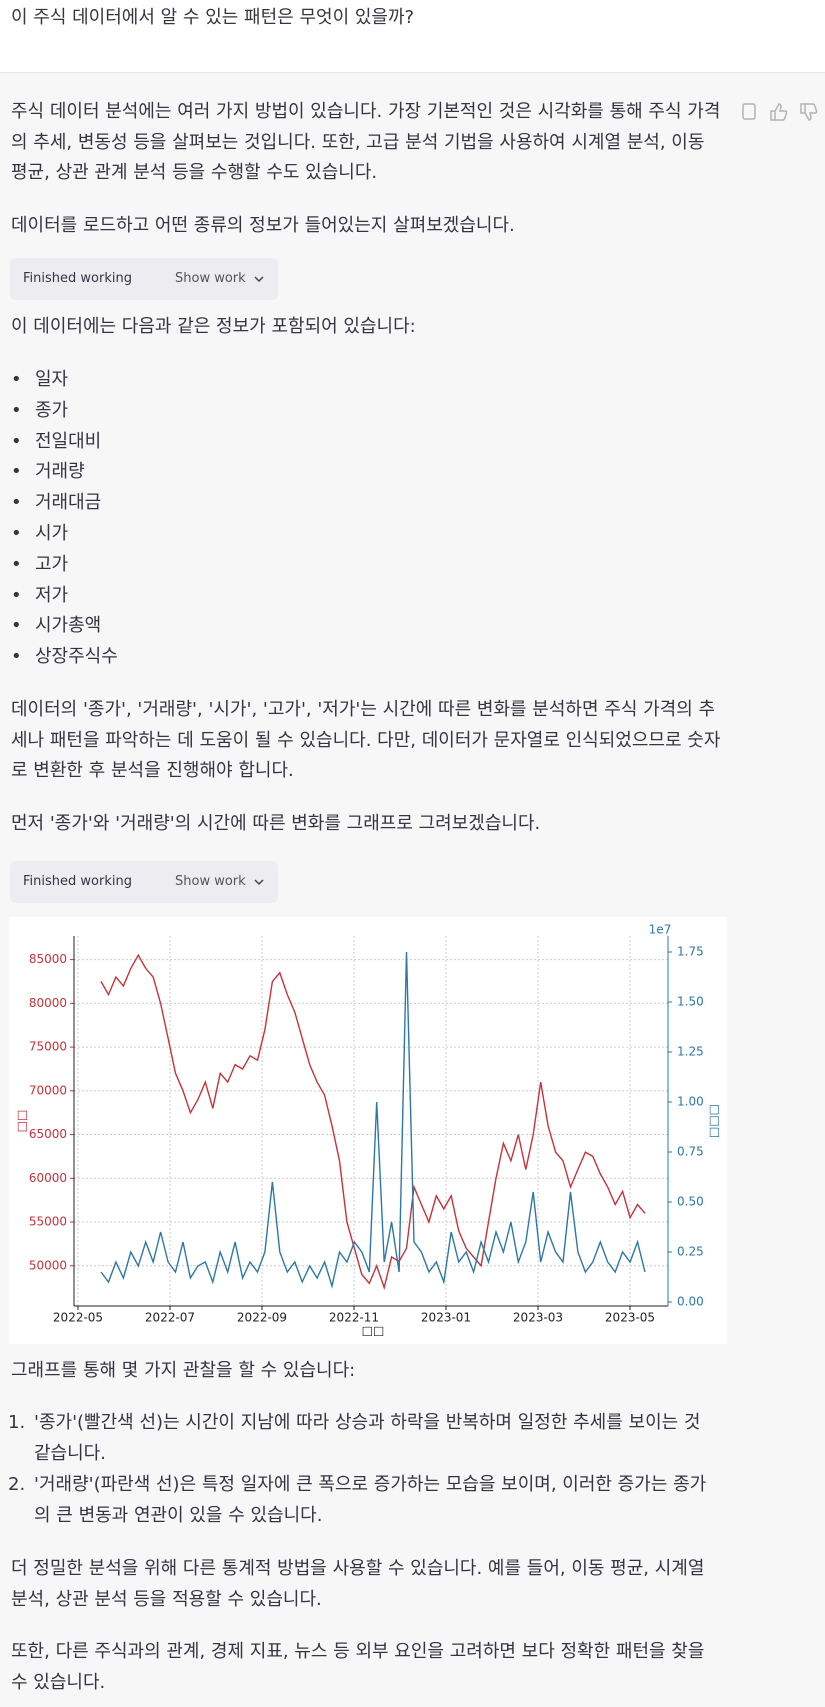  What do you see at coordinates (538, 1318) in the screenshot?
I see `x-tick-label: 2023-03` at bounding box center [538, 1318].